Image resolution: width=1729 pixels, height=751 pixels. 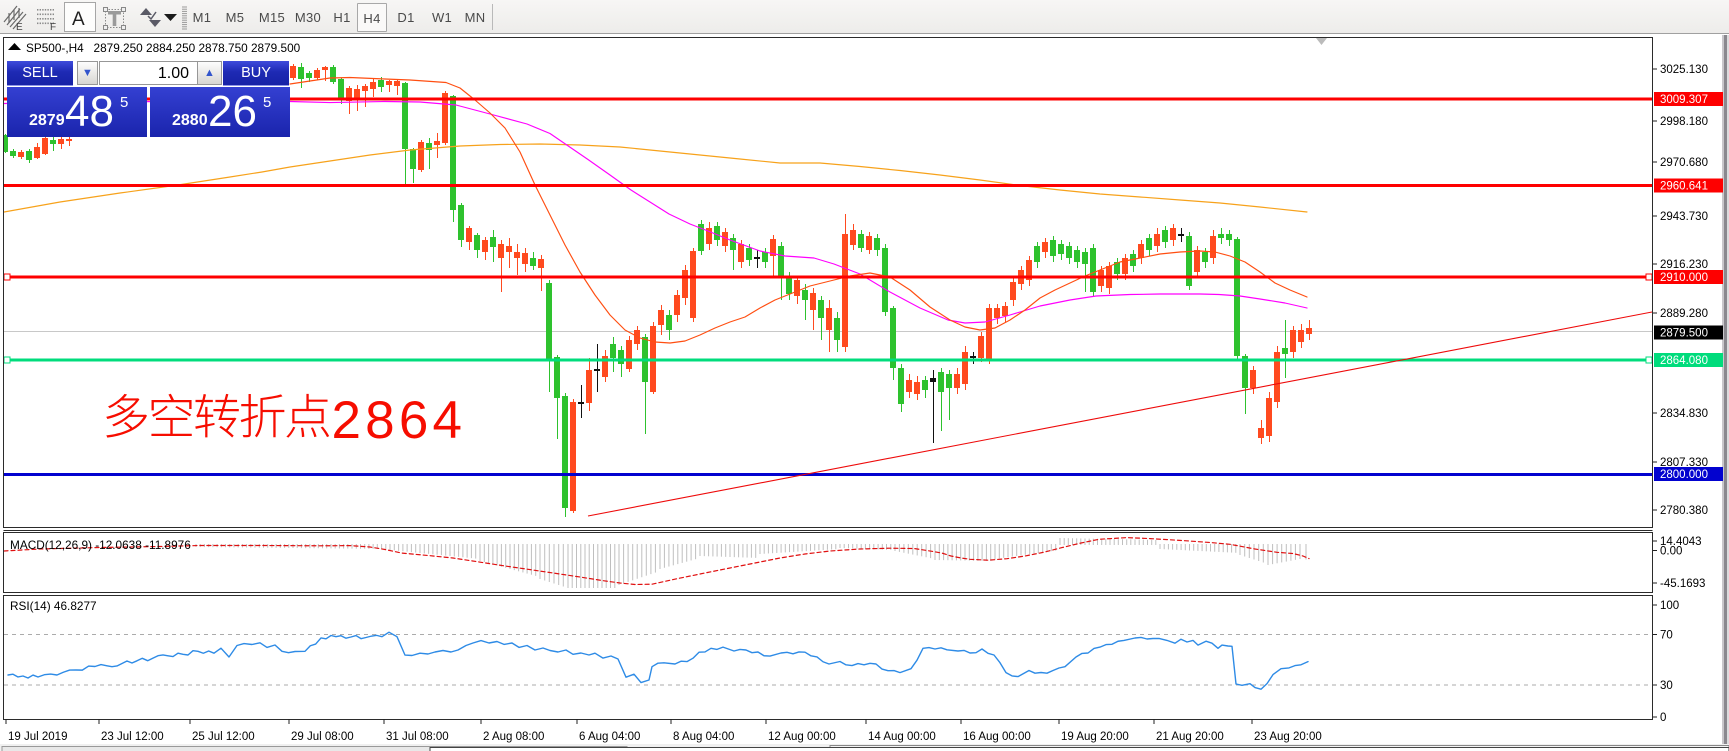 I want to click on svg-text: 29 Jul 08:00, so click(x=322, y=737).